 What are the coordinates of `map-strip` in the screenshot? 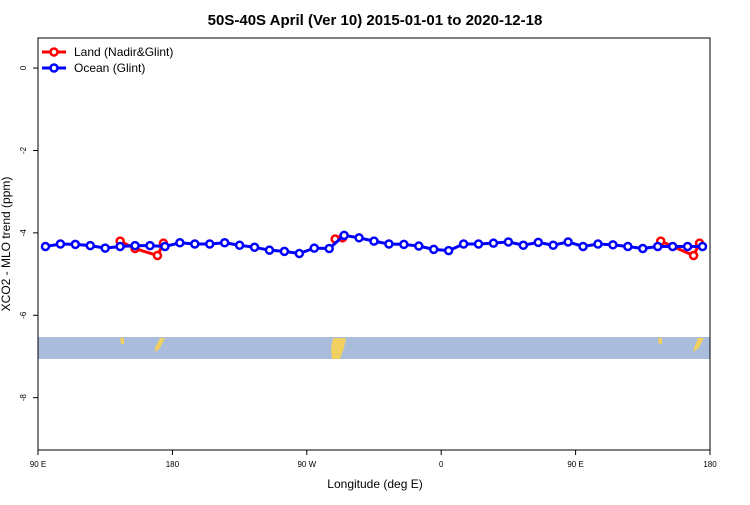 It's located at (374, 348).